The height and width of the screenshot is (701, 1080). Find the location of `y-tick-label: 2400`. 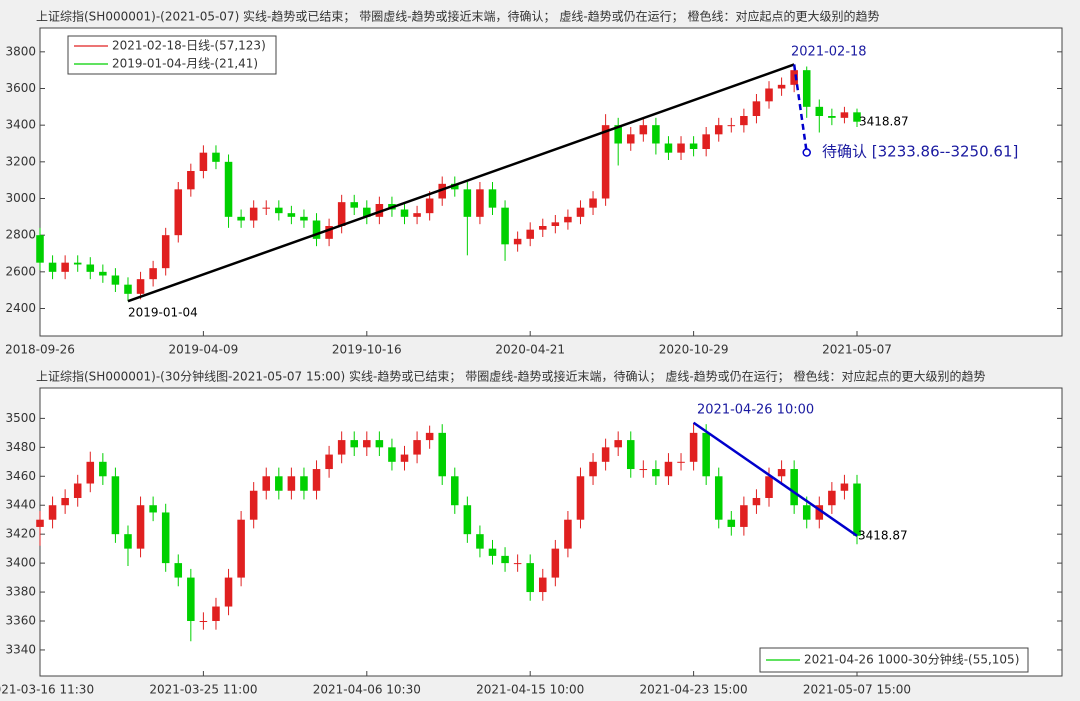

y-tick-label: 2400 is located at coordinates (20, 308).